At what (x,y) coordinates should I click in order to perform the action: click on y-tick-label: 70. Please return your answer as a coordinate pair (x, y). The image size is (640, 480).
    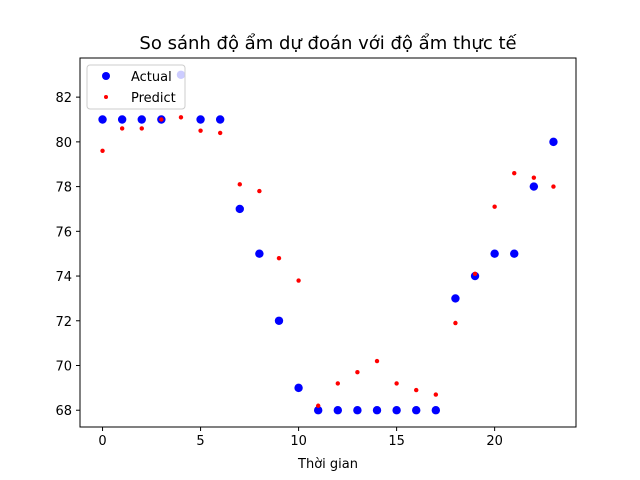
    Looking at the image, I should click on (63, 367).